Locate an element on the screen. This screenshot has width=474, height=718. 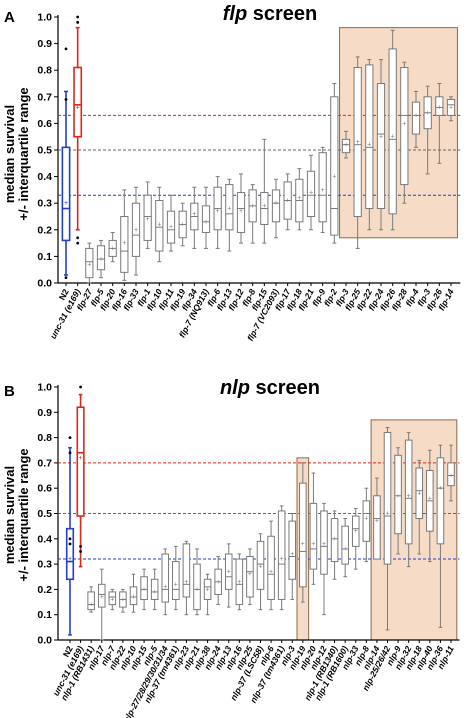
panel-b-y-tick-label: 0.8 is located at coordinates (44, 438).